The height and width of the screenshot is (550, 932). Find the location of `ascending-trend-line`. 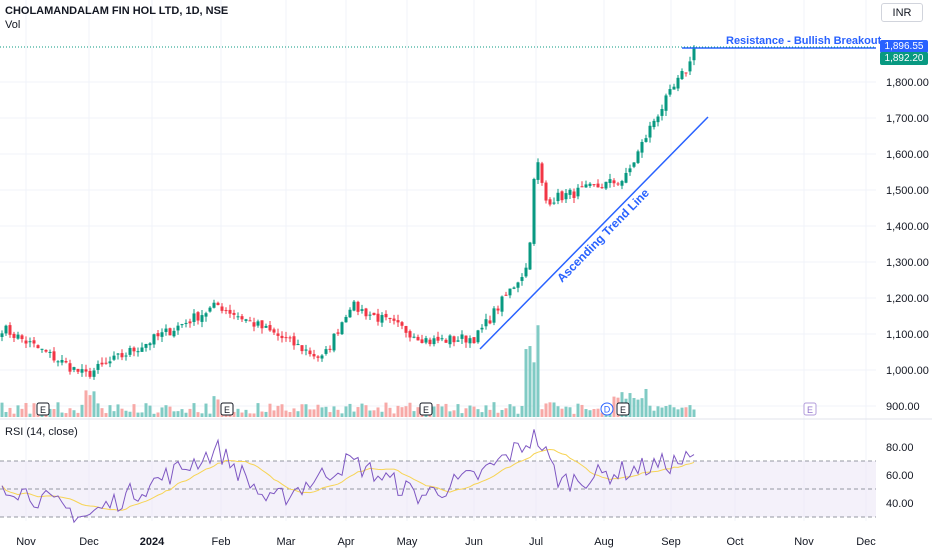

ascending-trend-line is located at coordinates (594, 233).